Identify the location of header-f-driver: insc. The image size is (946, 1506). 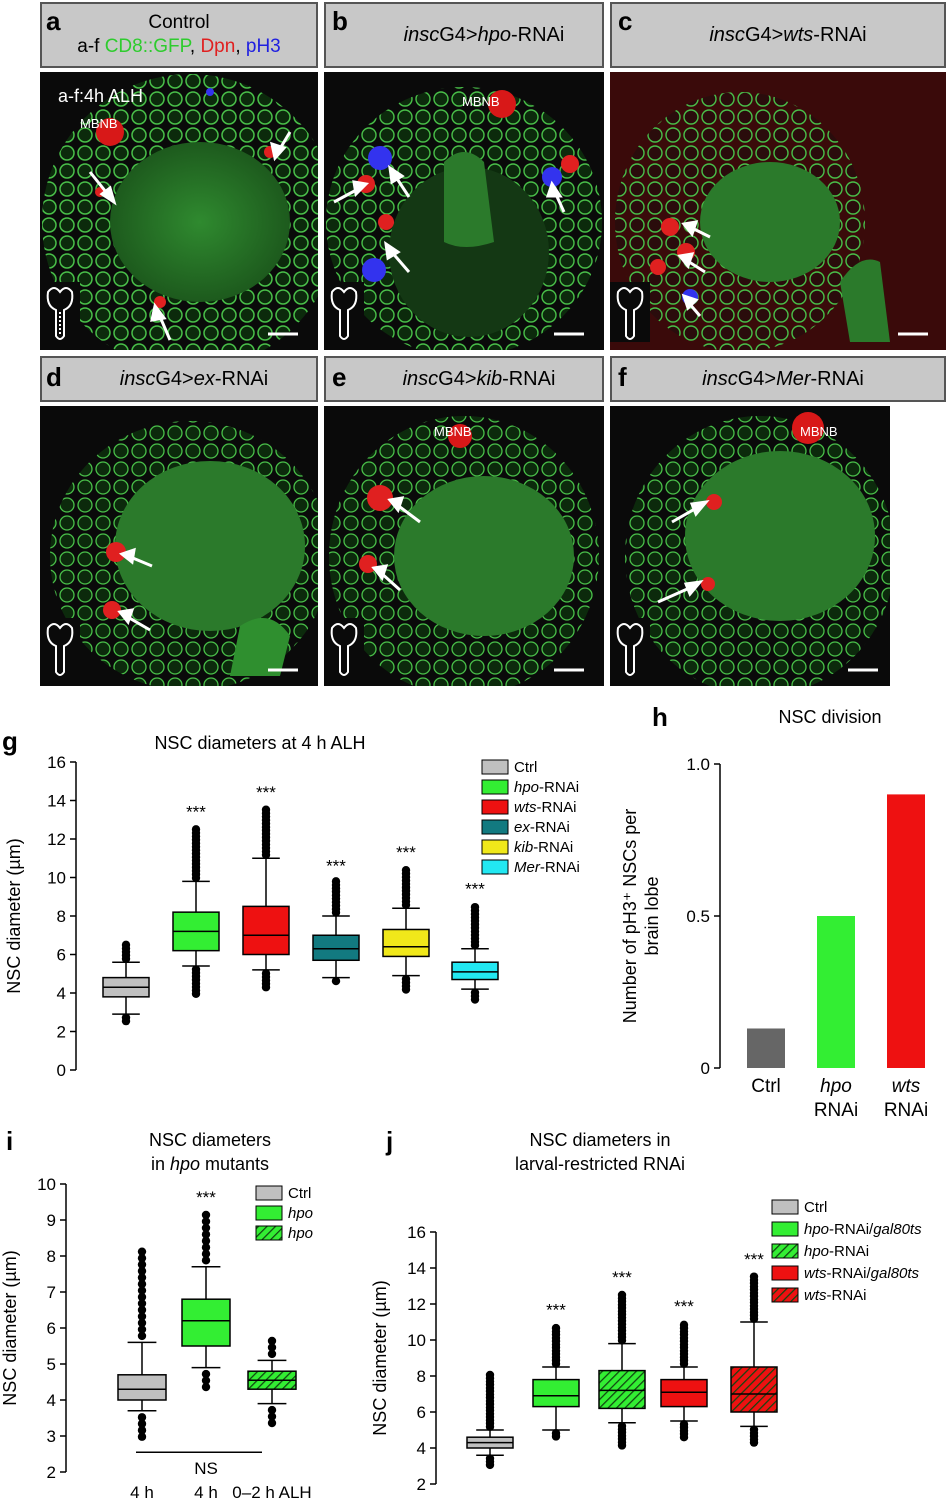
(720, 378).